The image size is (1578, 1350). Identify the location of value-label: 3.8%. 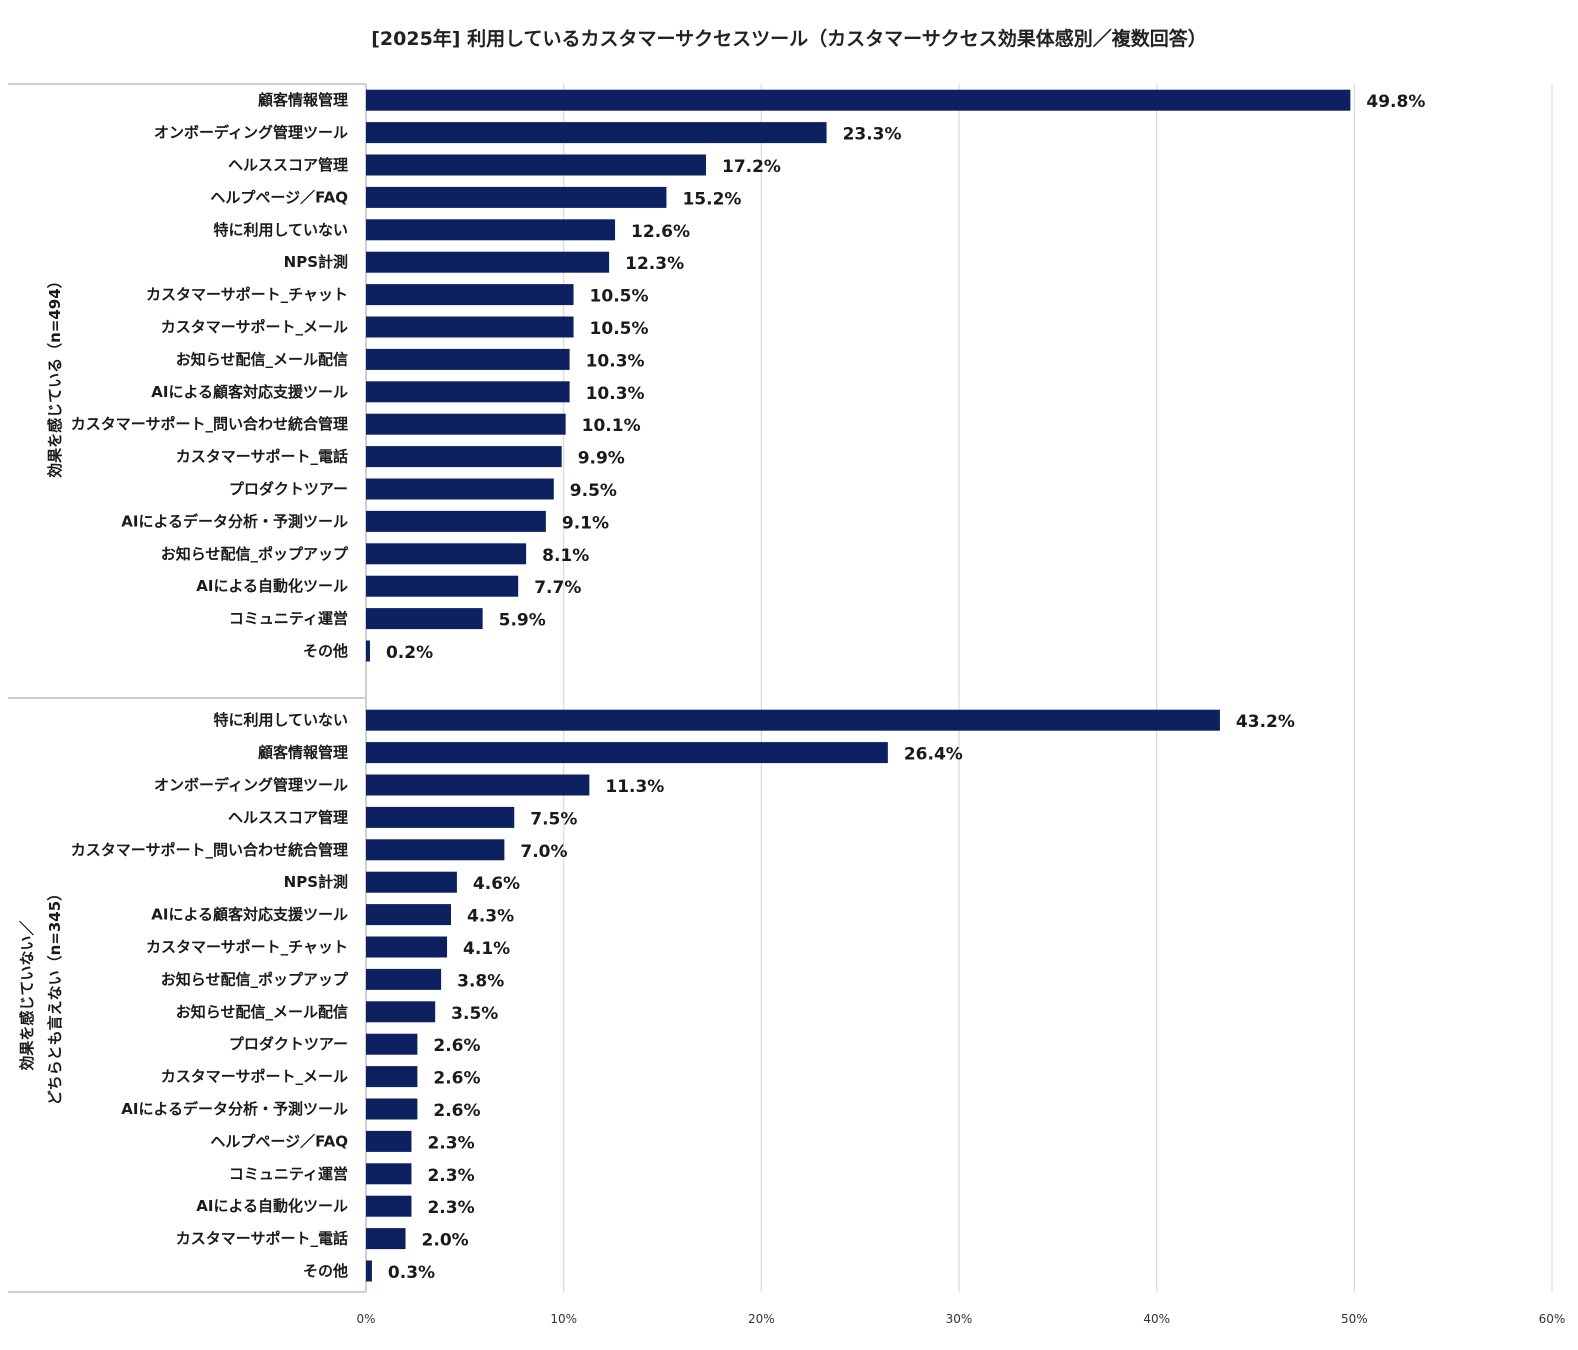
(480, 981).